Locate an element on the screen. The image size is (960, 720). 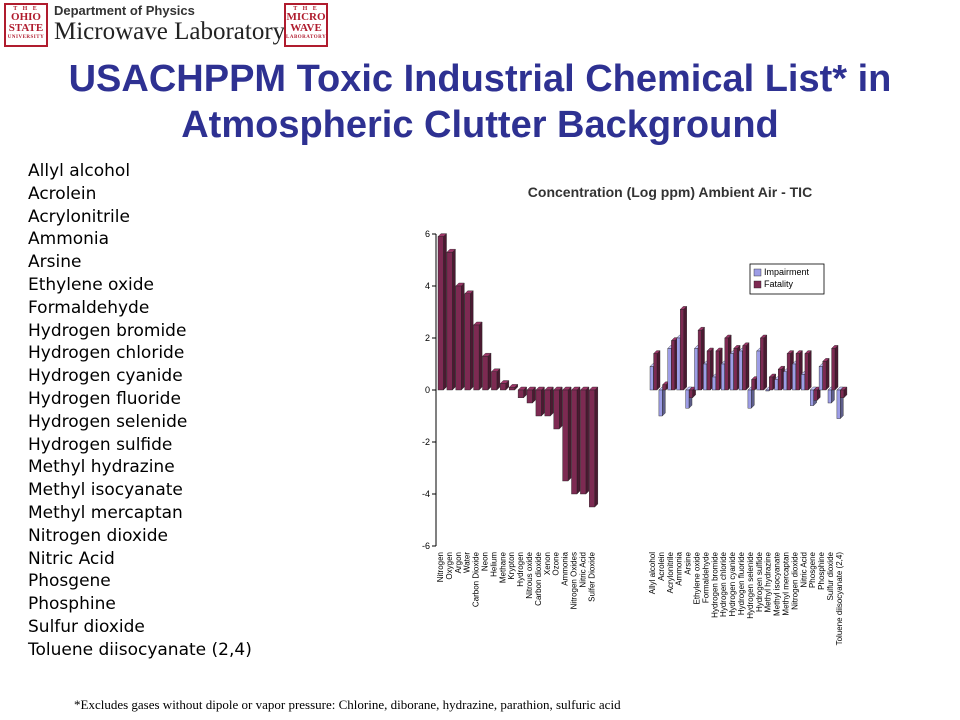
x-tick-label: Hydrogen fluoride is located at coordinates (741, 583).